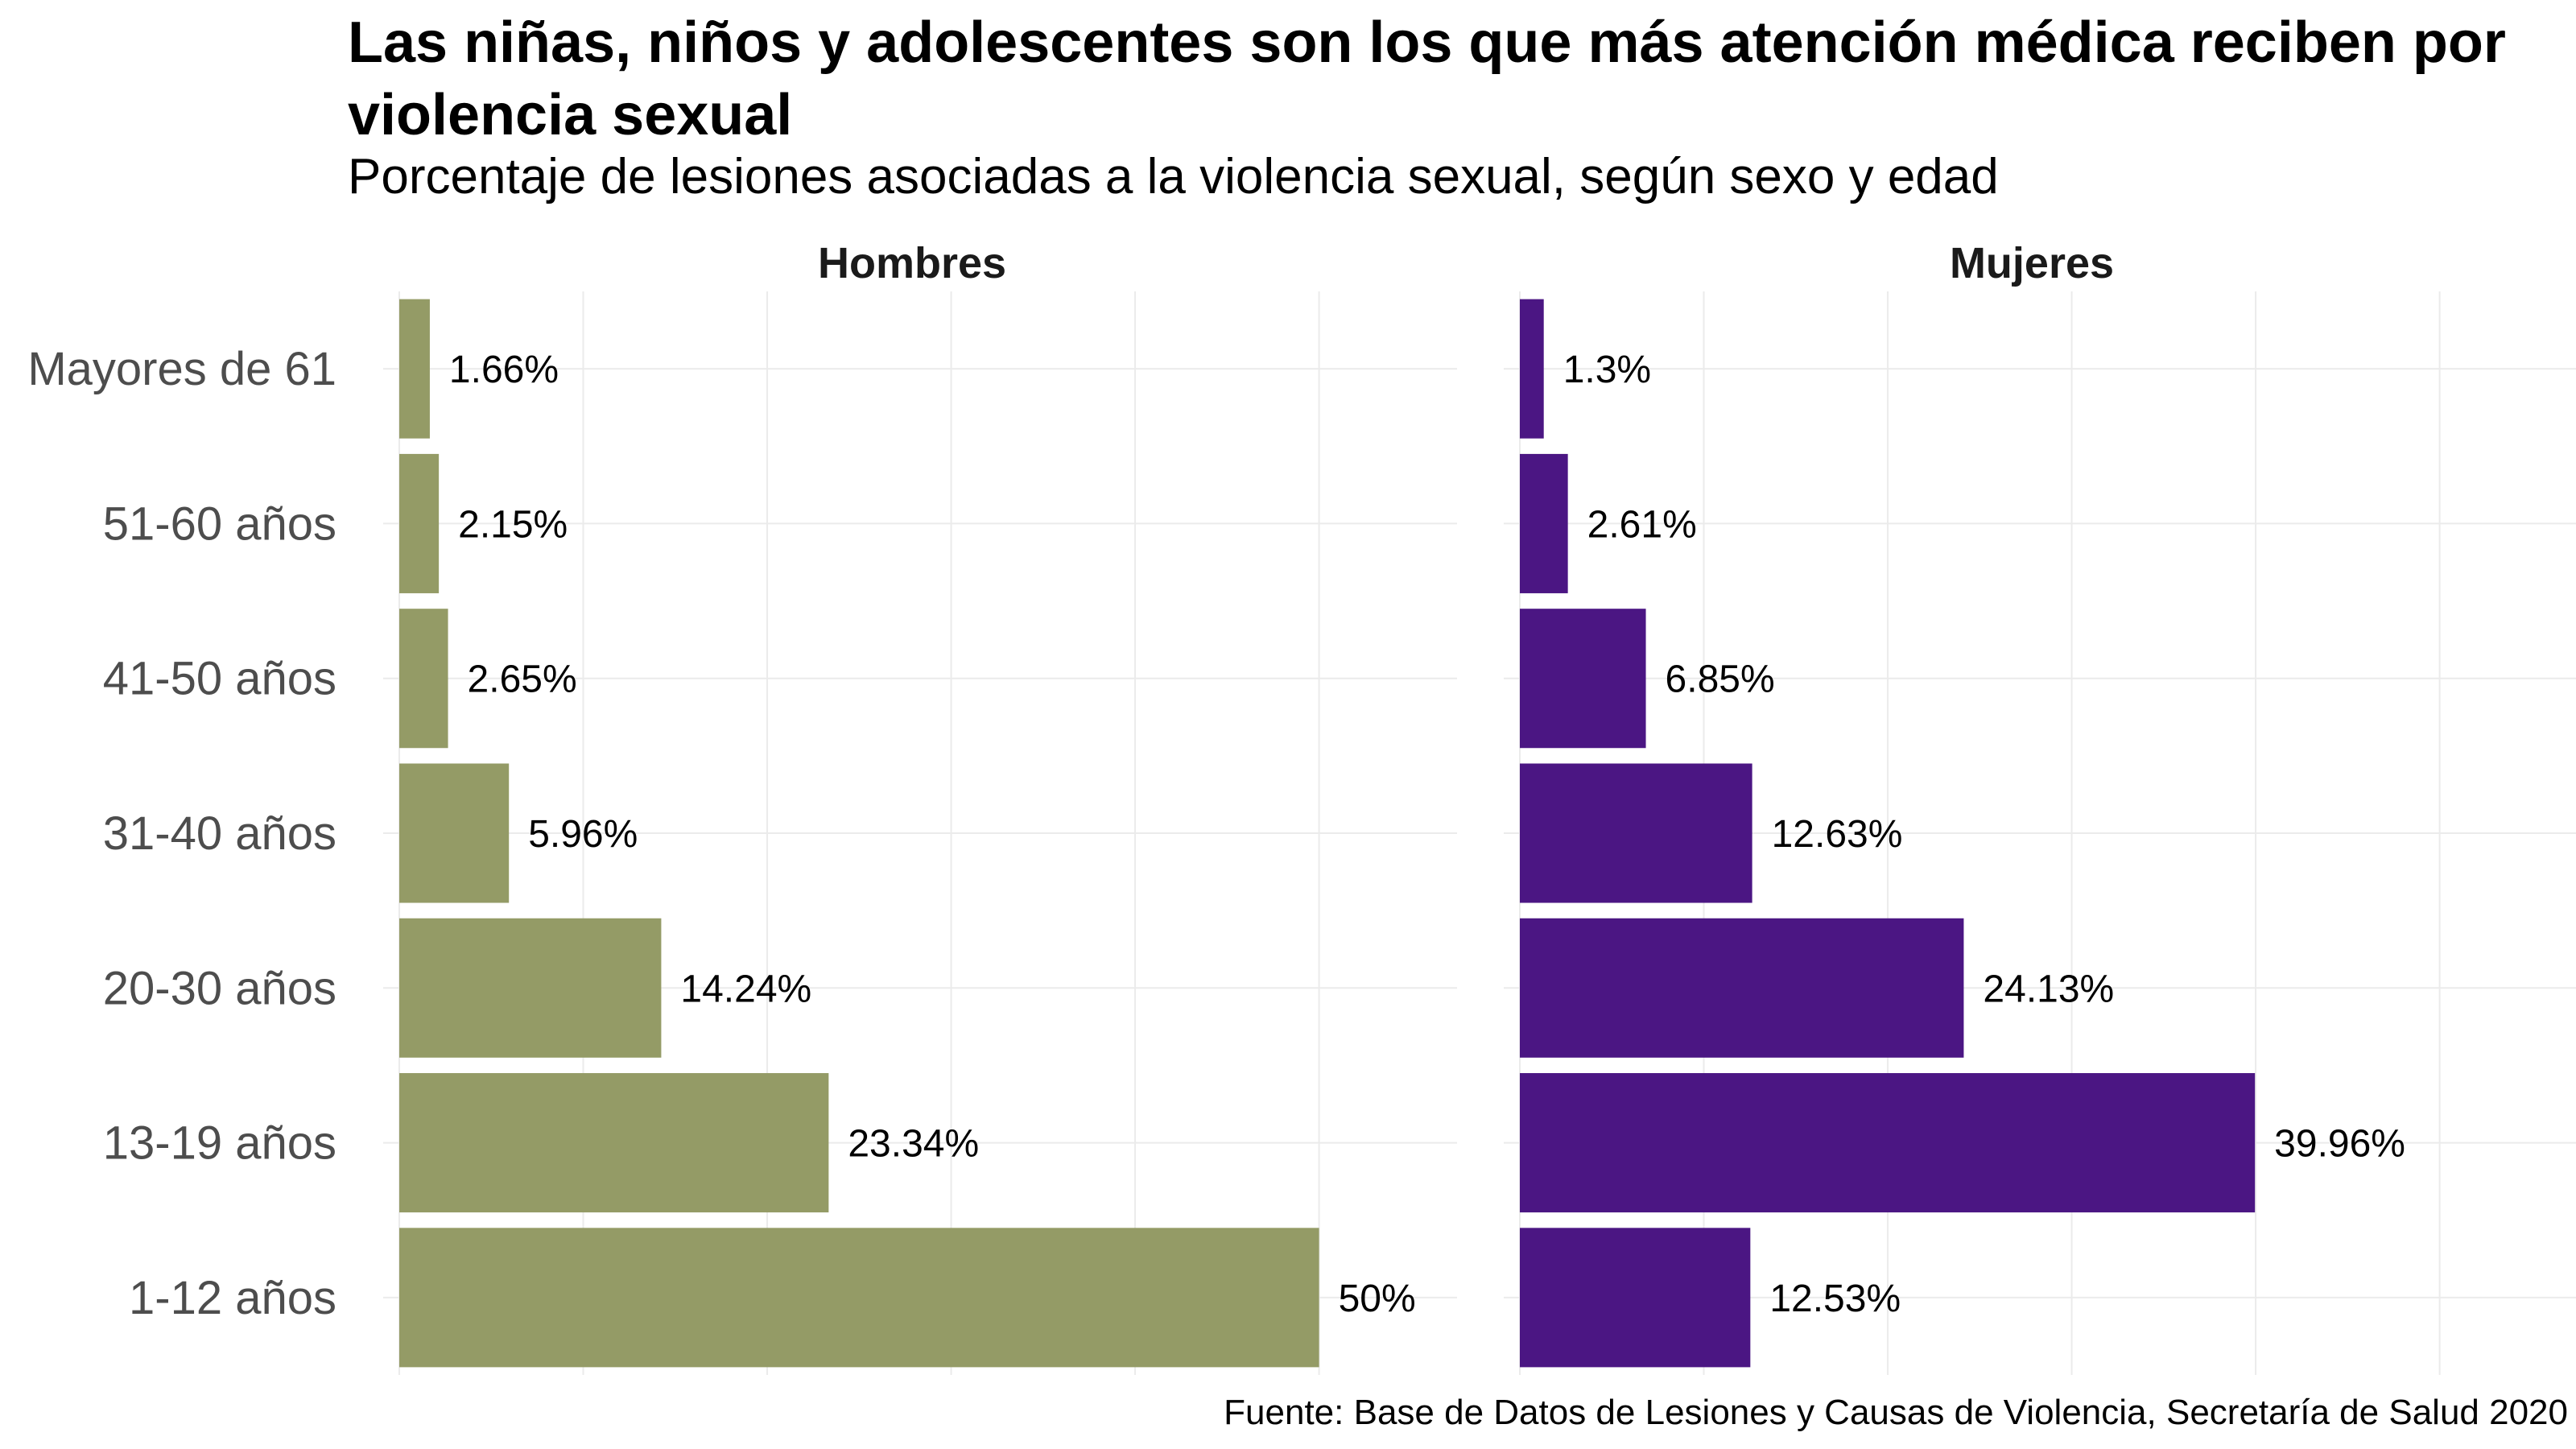  Describe the element at coordinates (2032, 263) in the screenshot. I see `facet-label-mujeres: Mujeres` at that location.